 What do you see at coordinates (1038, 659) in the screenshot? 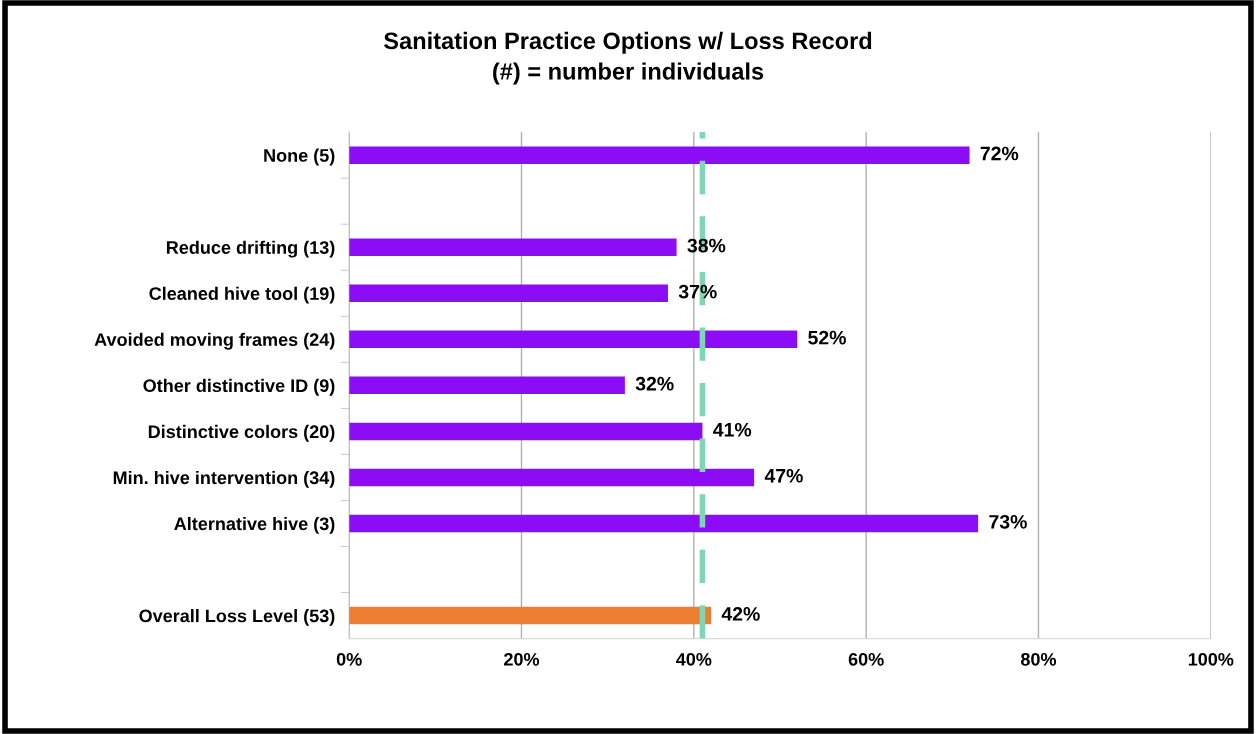
I see `x-tick-label: 80%` at bounding box center [1038, 659].